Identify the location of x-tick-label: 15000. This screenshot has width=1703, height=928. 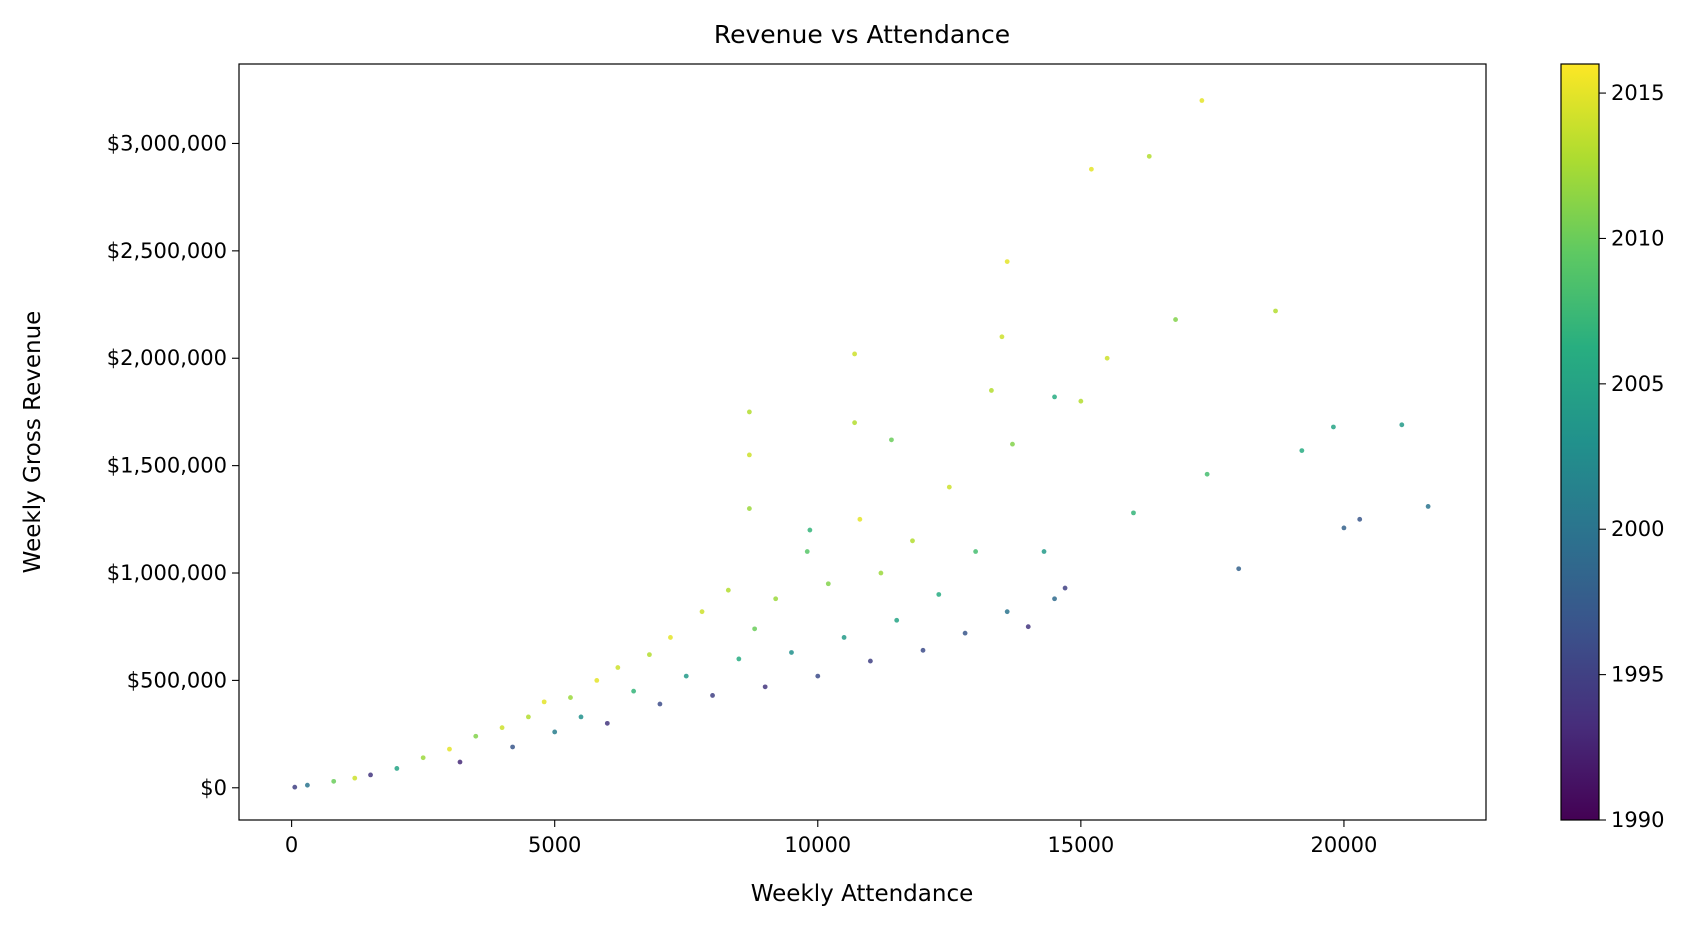
(1080, 845).